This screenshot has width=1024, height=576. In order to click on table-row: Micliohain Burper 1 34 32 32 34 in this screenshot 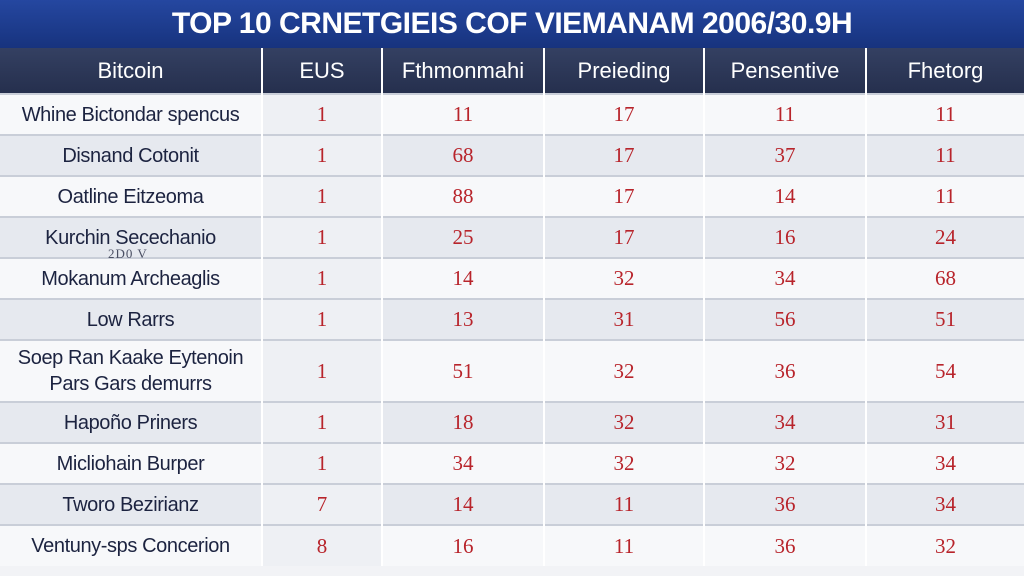, I will do `click(512, 463)`.